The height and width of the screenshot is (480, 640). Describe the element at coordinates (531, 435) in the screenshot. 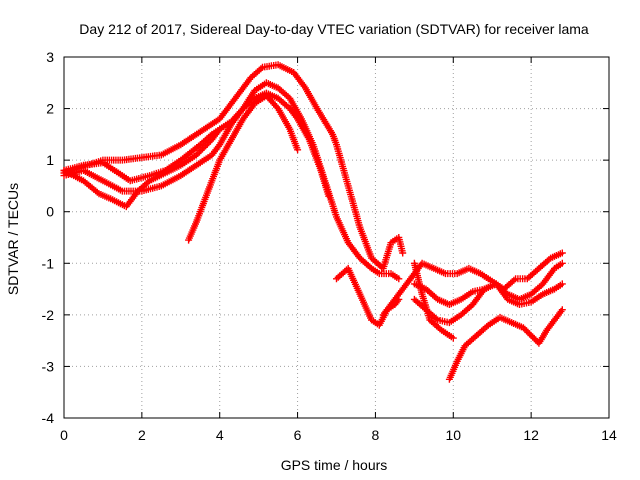

I see `x-tick-label: 12` at that location.